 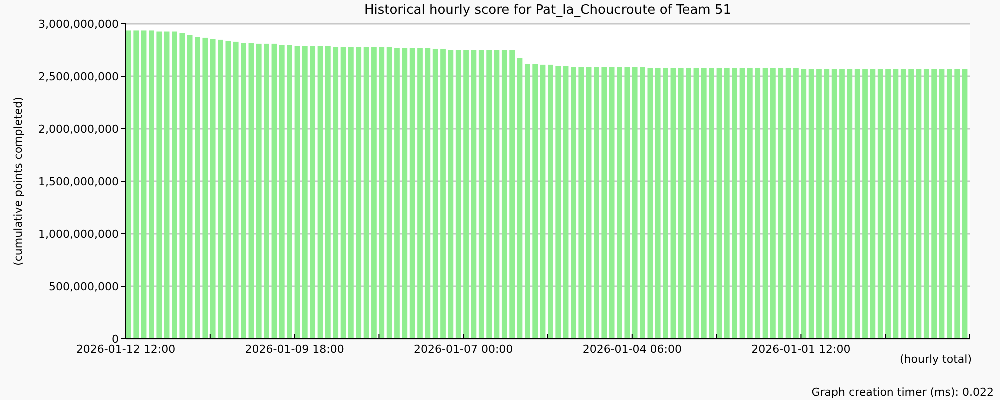 I want to click on x-tick-label: 2026-01-04 06:00, so click(x=632, y=349).